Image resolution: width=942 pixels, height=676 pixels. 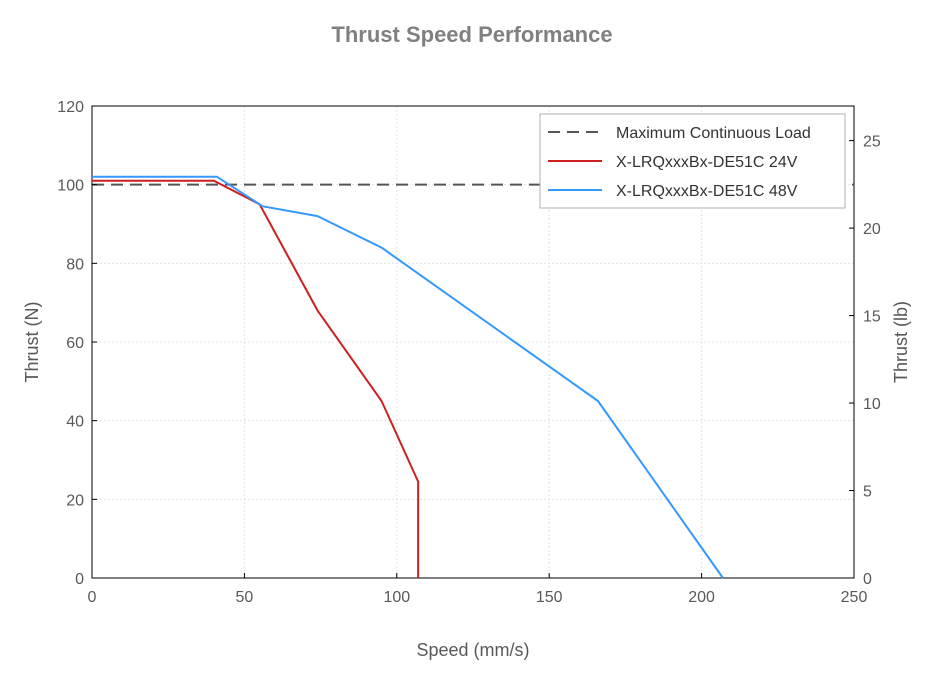 What do you see at coordinates (75, 500) in the screenshot?
I see `y-tick-label: 20` at bounding box center [75, 500].